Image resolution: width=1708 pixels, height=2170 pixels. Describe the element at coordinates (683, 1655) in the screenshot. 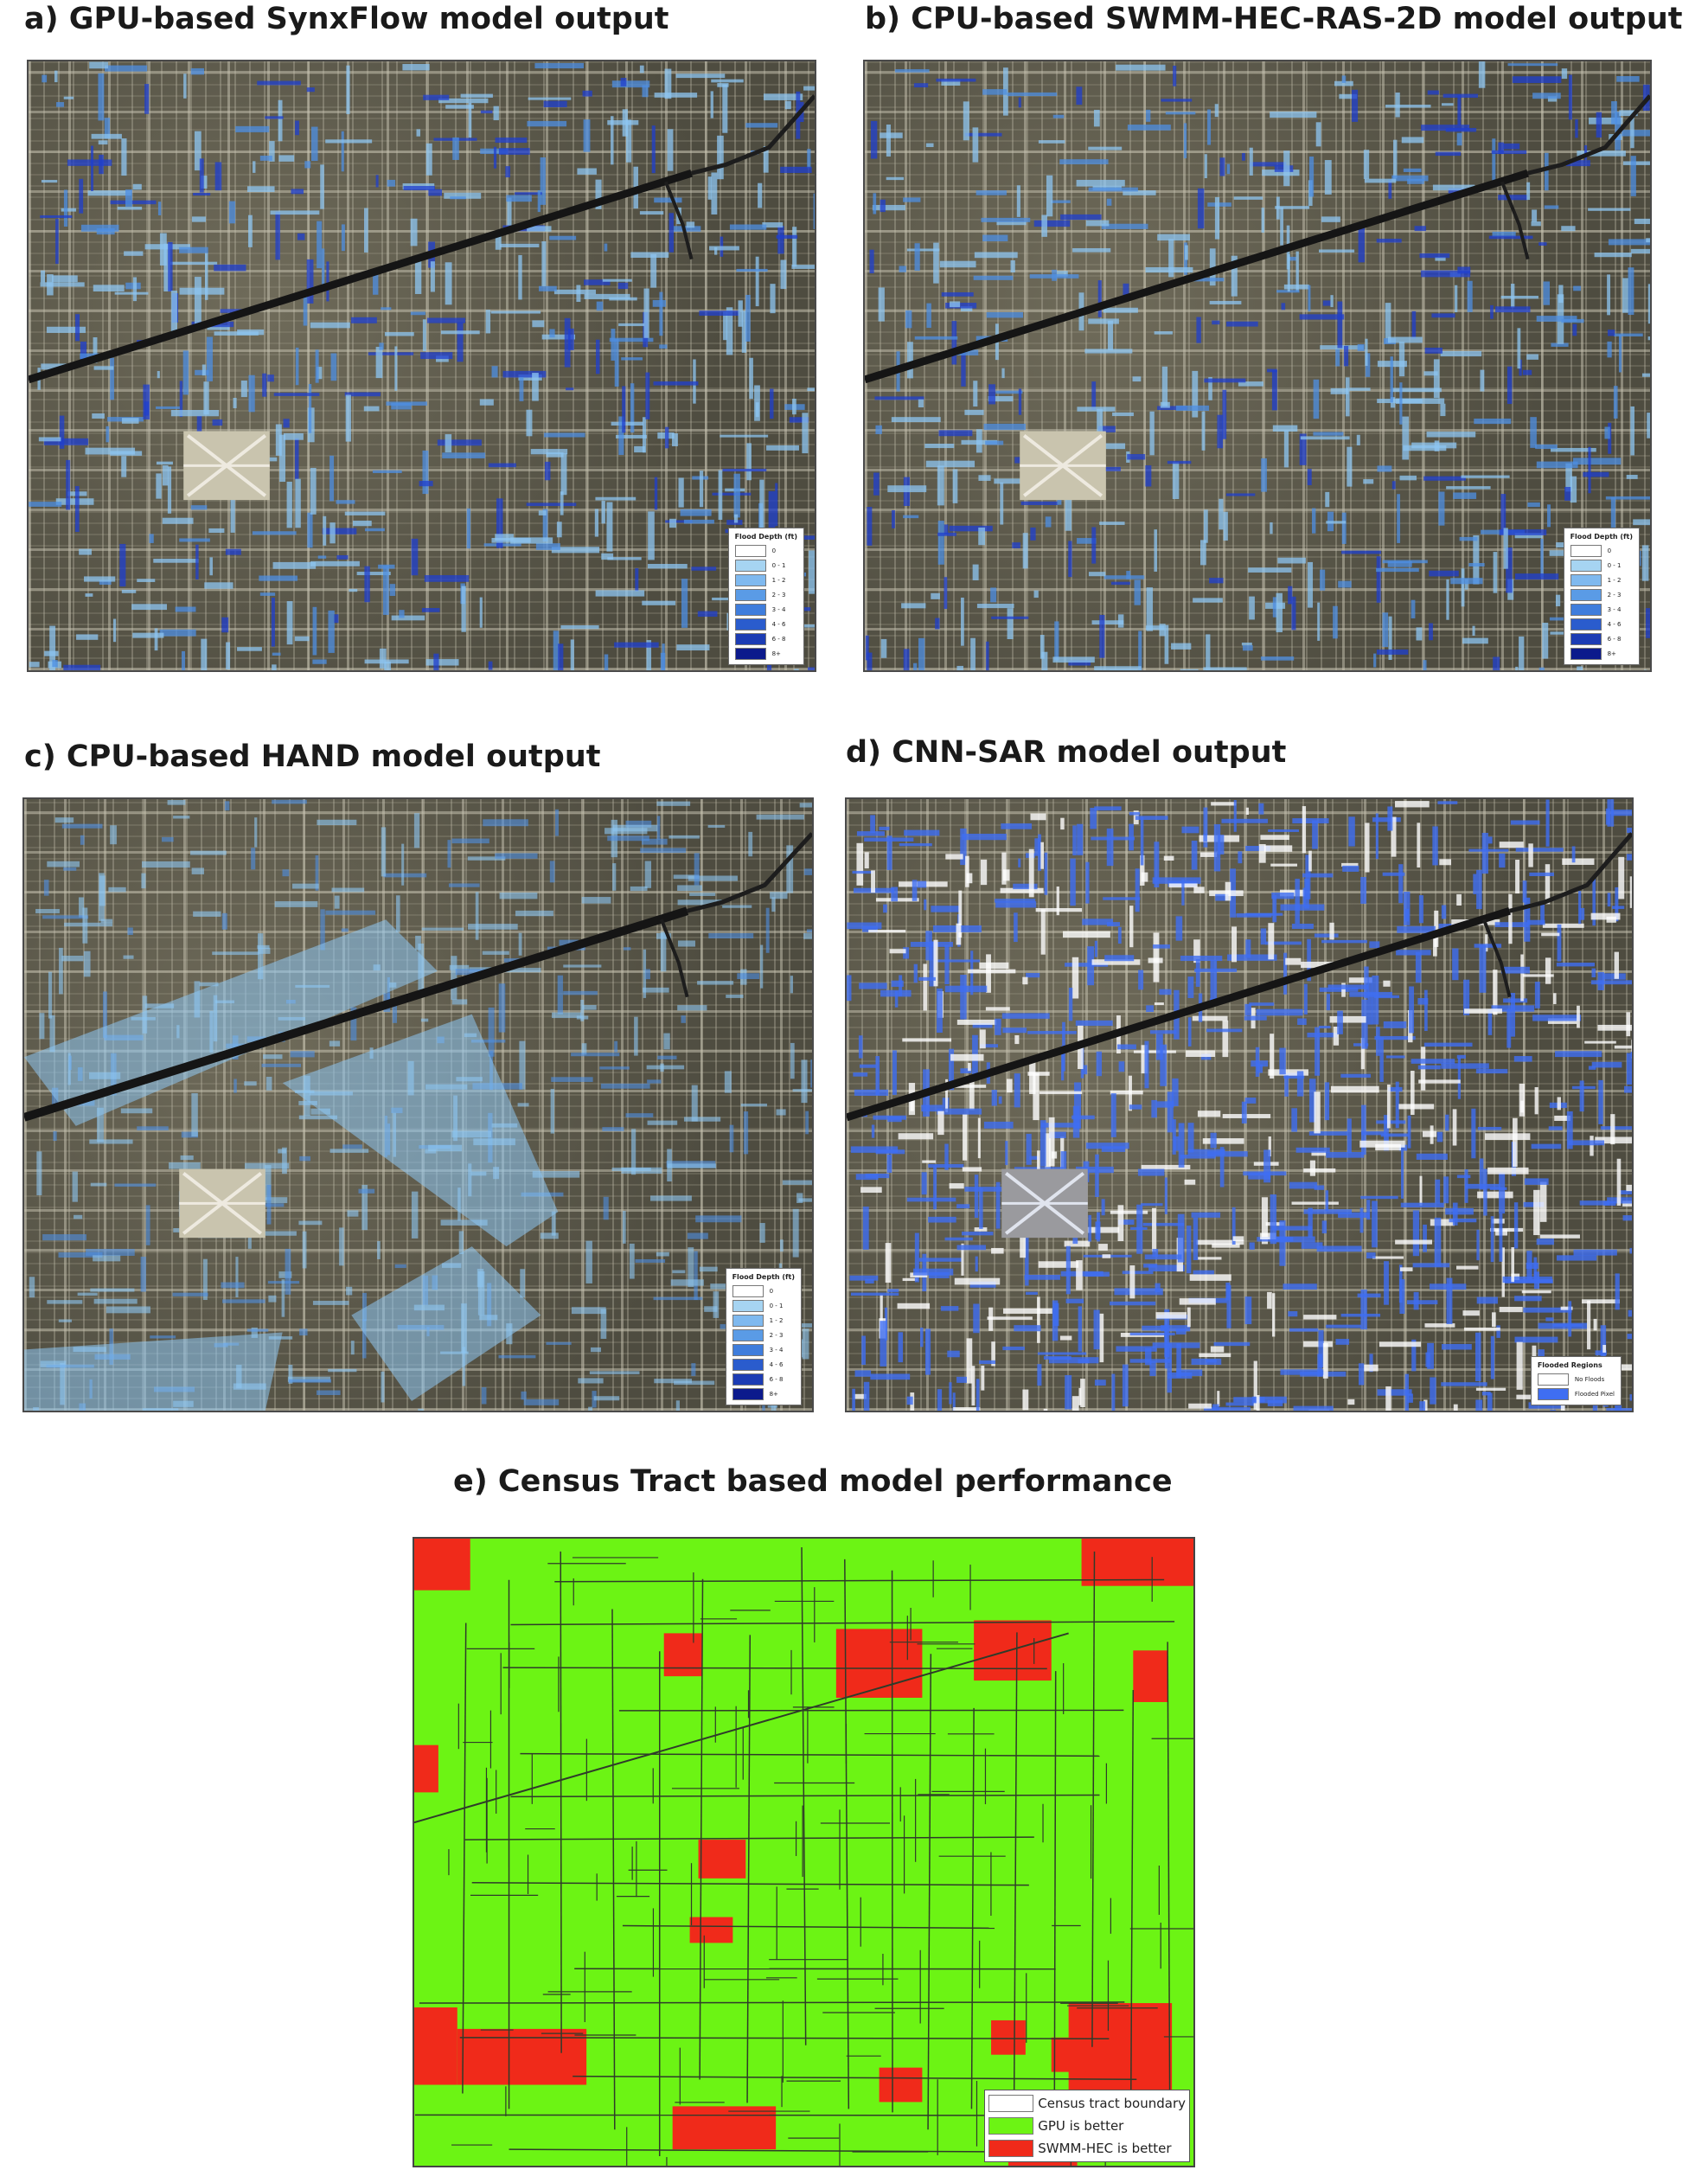

I see `tract-swmm-better` at that location.